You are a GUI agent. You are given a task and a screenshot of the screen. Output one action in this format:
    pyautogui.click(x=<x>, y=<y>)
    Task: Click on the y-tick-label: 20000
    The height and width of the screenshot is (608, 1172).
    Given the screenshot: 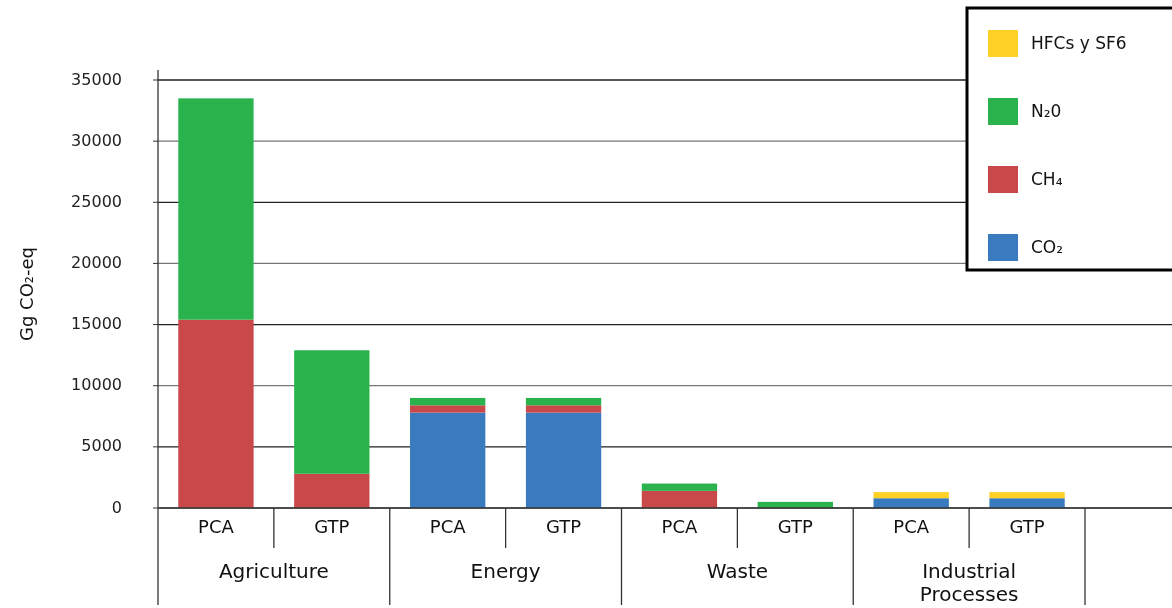 What is the action you would take?
    pyautogui.click(x=96, y=262)
    